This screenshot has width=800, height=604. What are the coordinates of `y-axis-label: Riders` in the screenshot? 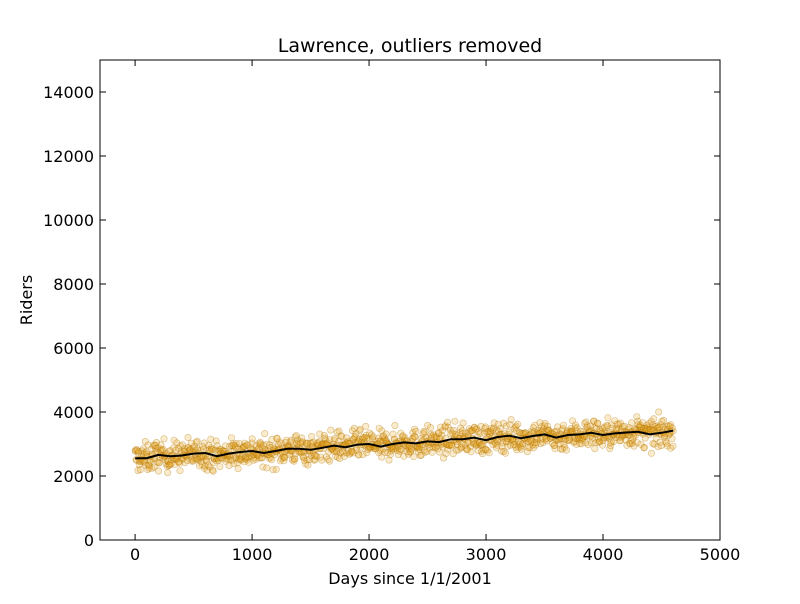 It's located at (26, 300).